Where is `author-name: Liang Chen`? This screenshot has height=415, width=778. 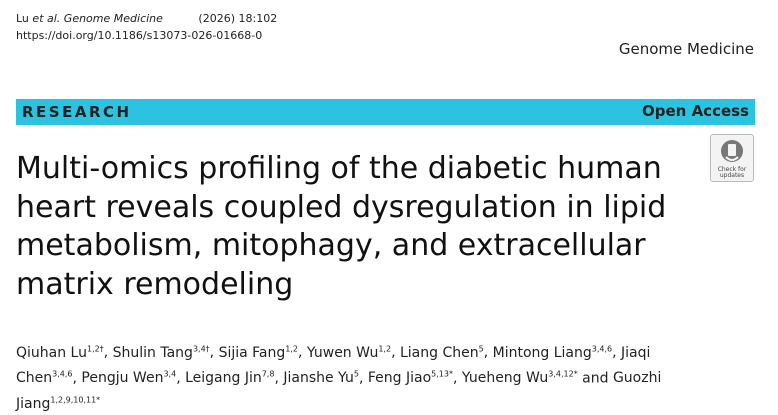
author-name: Liang Chen is located at coordinates (439, 352).